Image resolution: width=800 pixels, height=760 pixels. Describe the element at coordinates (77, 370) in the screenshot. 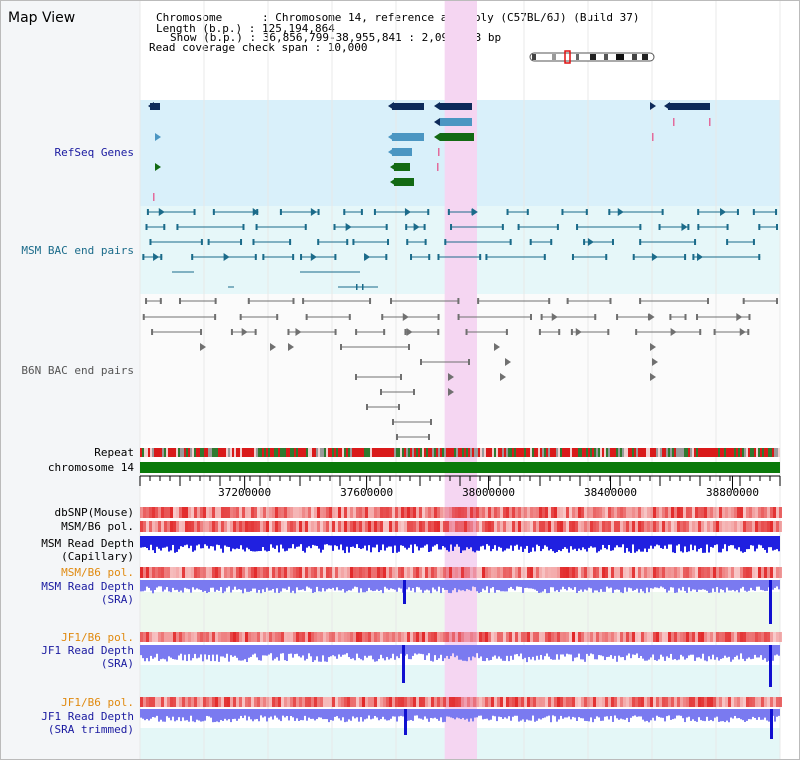

I see `track-label-b6n-bac: B6N BAC end pairs` at that location.